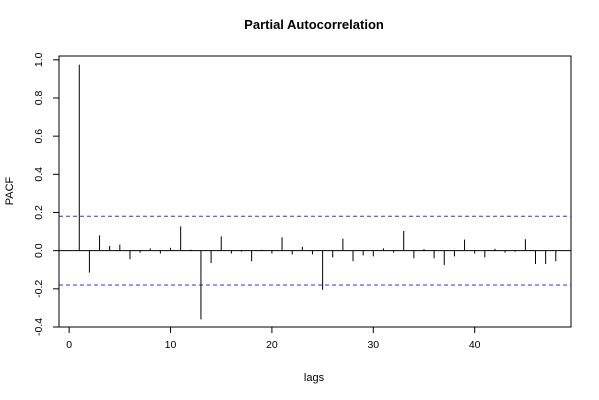  What do you see at coordinates (314, 378) in the screenshot?
I see `x-axis-label: lags` at bounding box center [314, 378].